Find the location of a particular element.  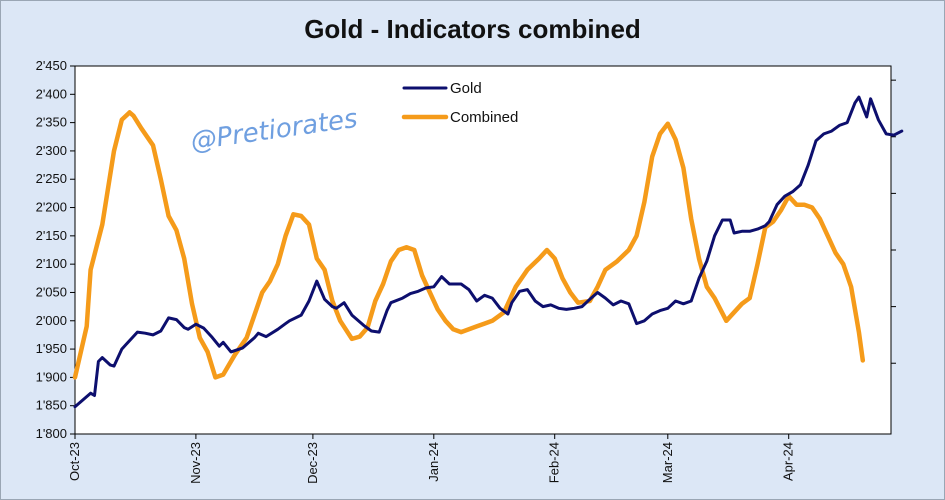

y-tick-label: 1'850 is located at coordinates (51, 405).